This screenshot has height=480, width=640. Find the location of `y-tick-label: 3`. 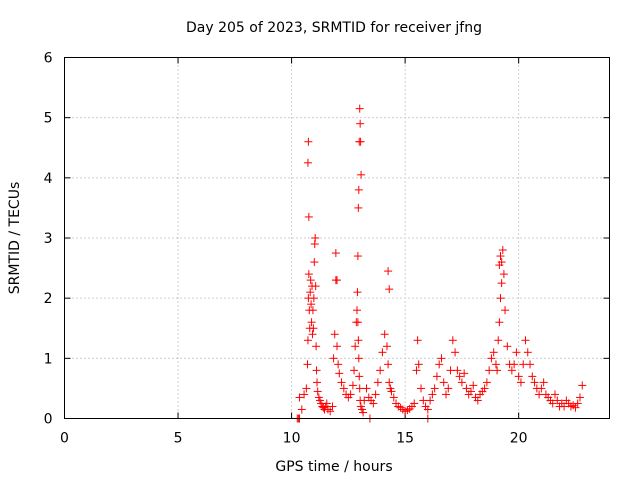

y-tick-label: 3 is located at coordinates (48, 239).